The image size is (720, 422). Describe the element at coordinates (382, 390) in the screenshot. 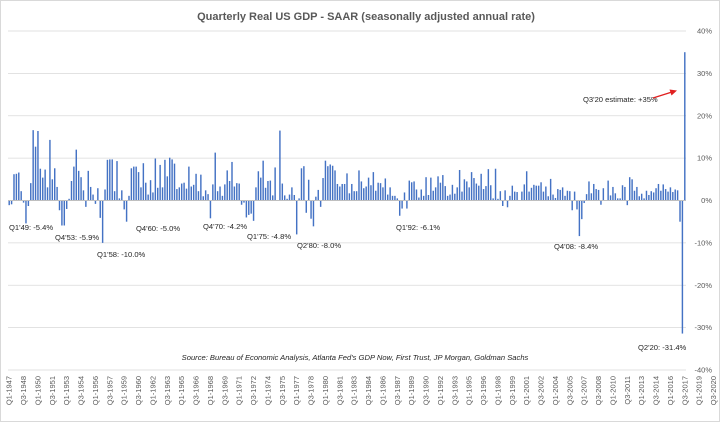

I see `x-tick-label: Q1-1986` at that location.